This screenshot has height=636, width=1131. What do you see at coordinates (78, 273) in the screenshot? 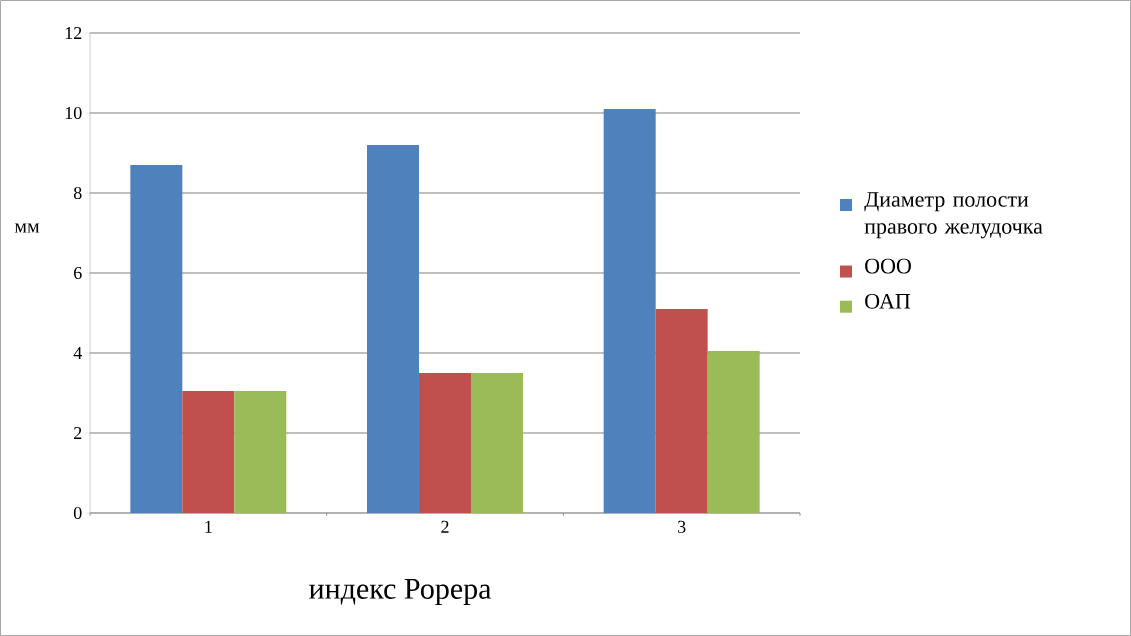
I see `y-tick-label: 6` at bounding box center [78, 273].